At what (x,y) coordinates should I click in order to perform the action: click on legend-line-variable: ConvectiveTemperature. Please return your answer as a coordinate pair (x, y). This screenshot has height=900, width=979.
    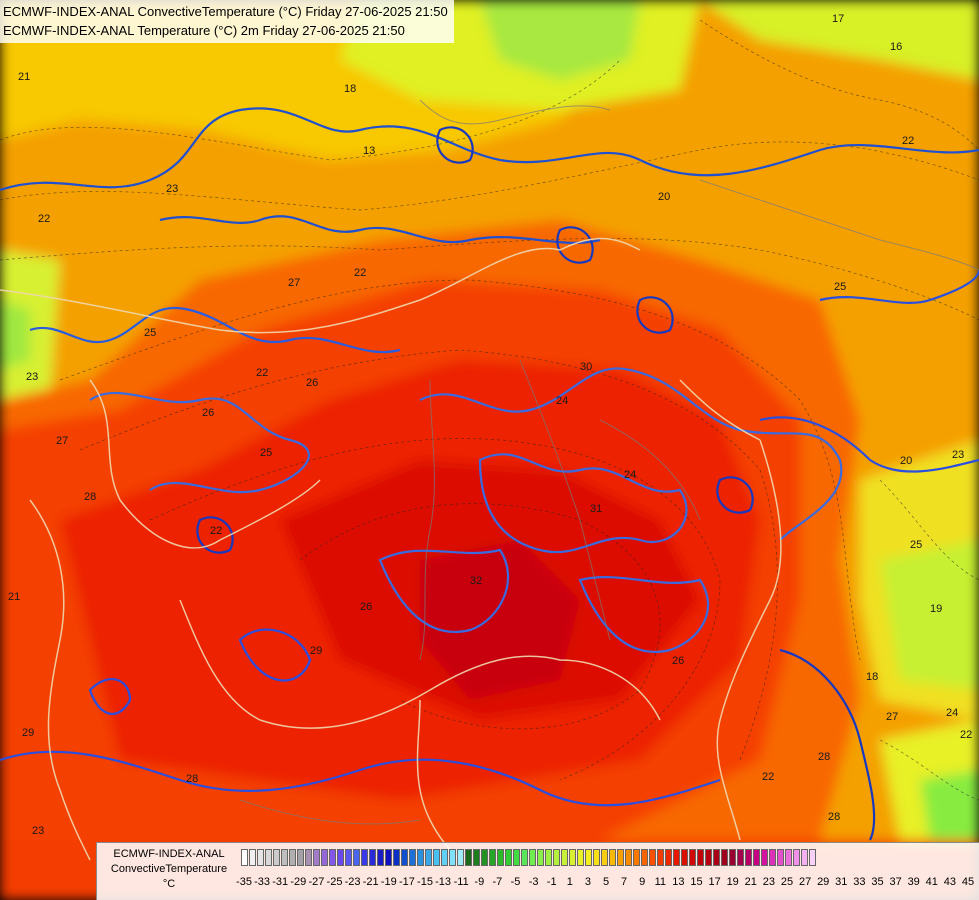
    Looking at the image, I should click on (169, 869).